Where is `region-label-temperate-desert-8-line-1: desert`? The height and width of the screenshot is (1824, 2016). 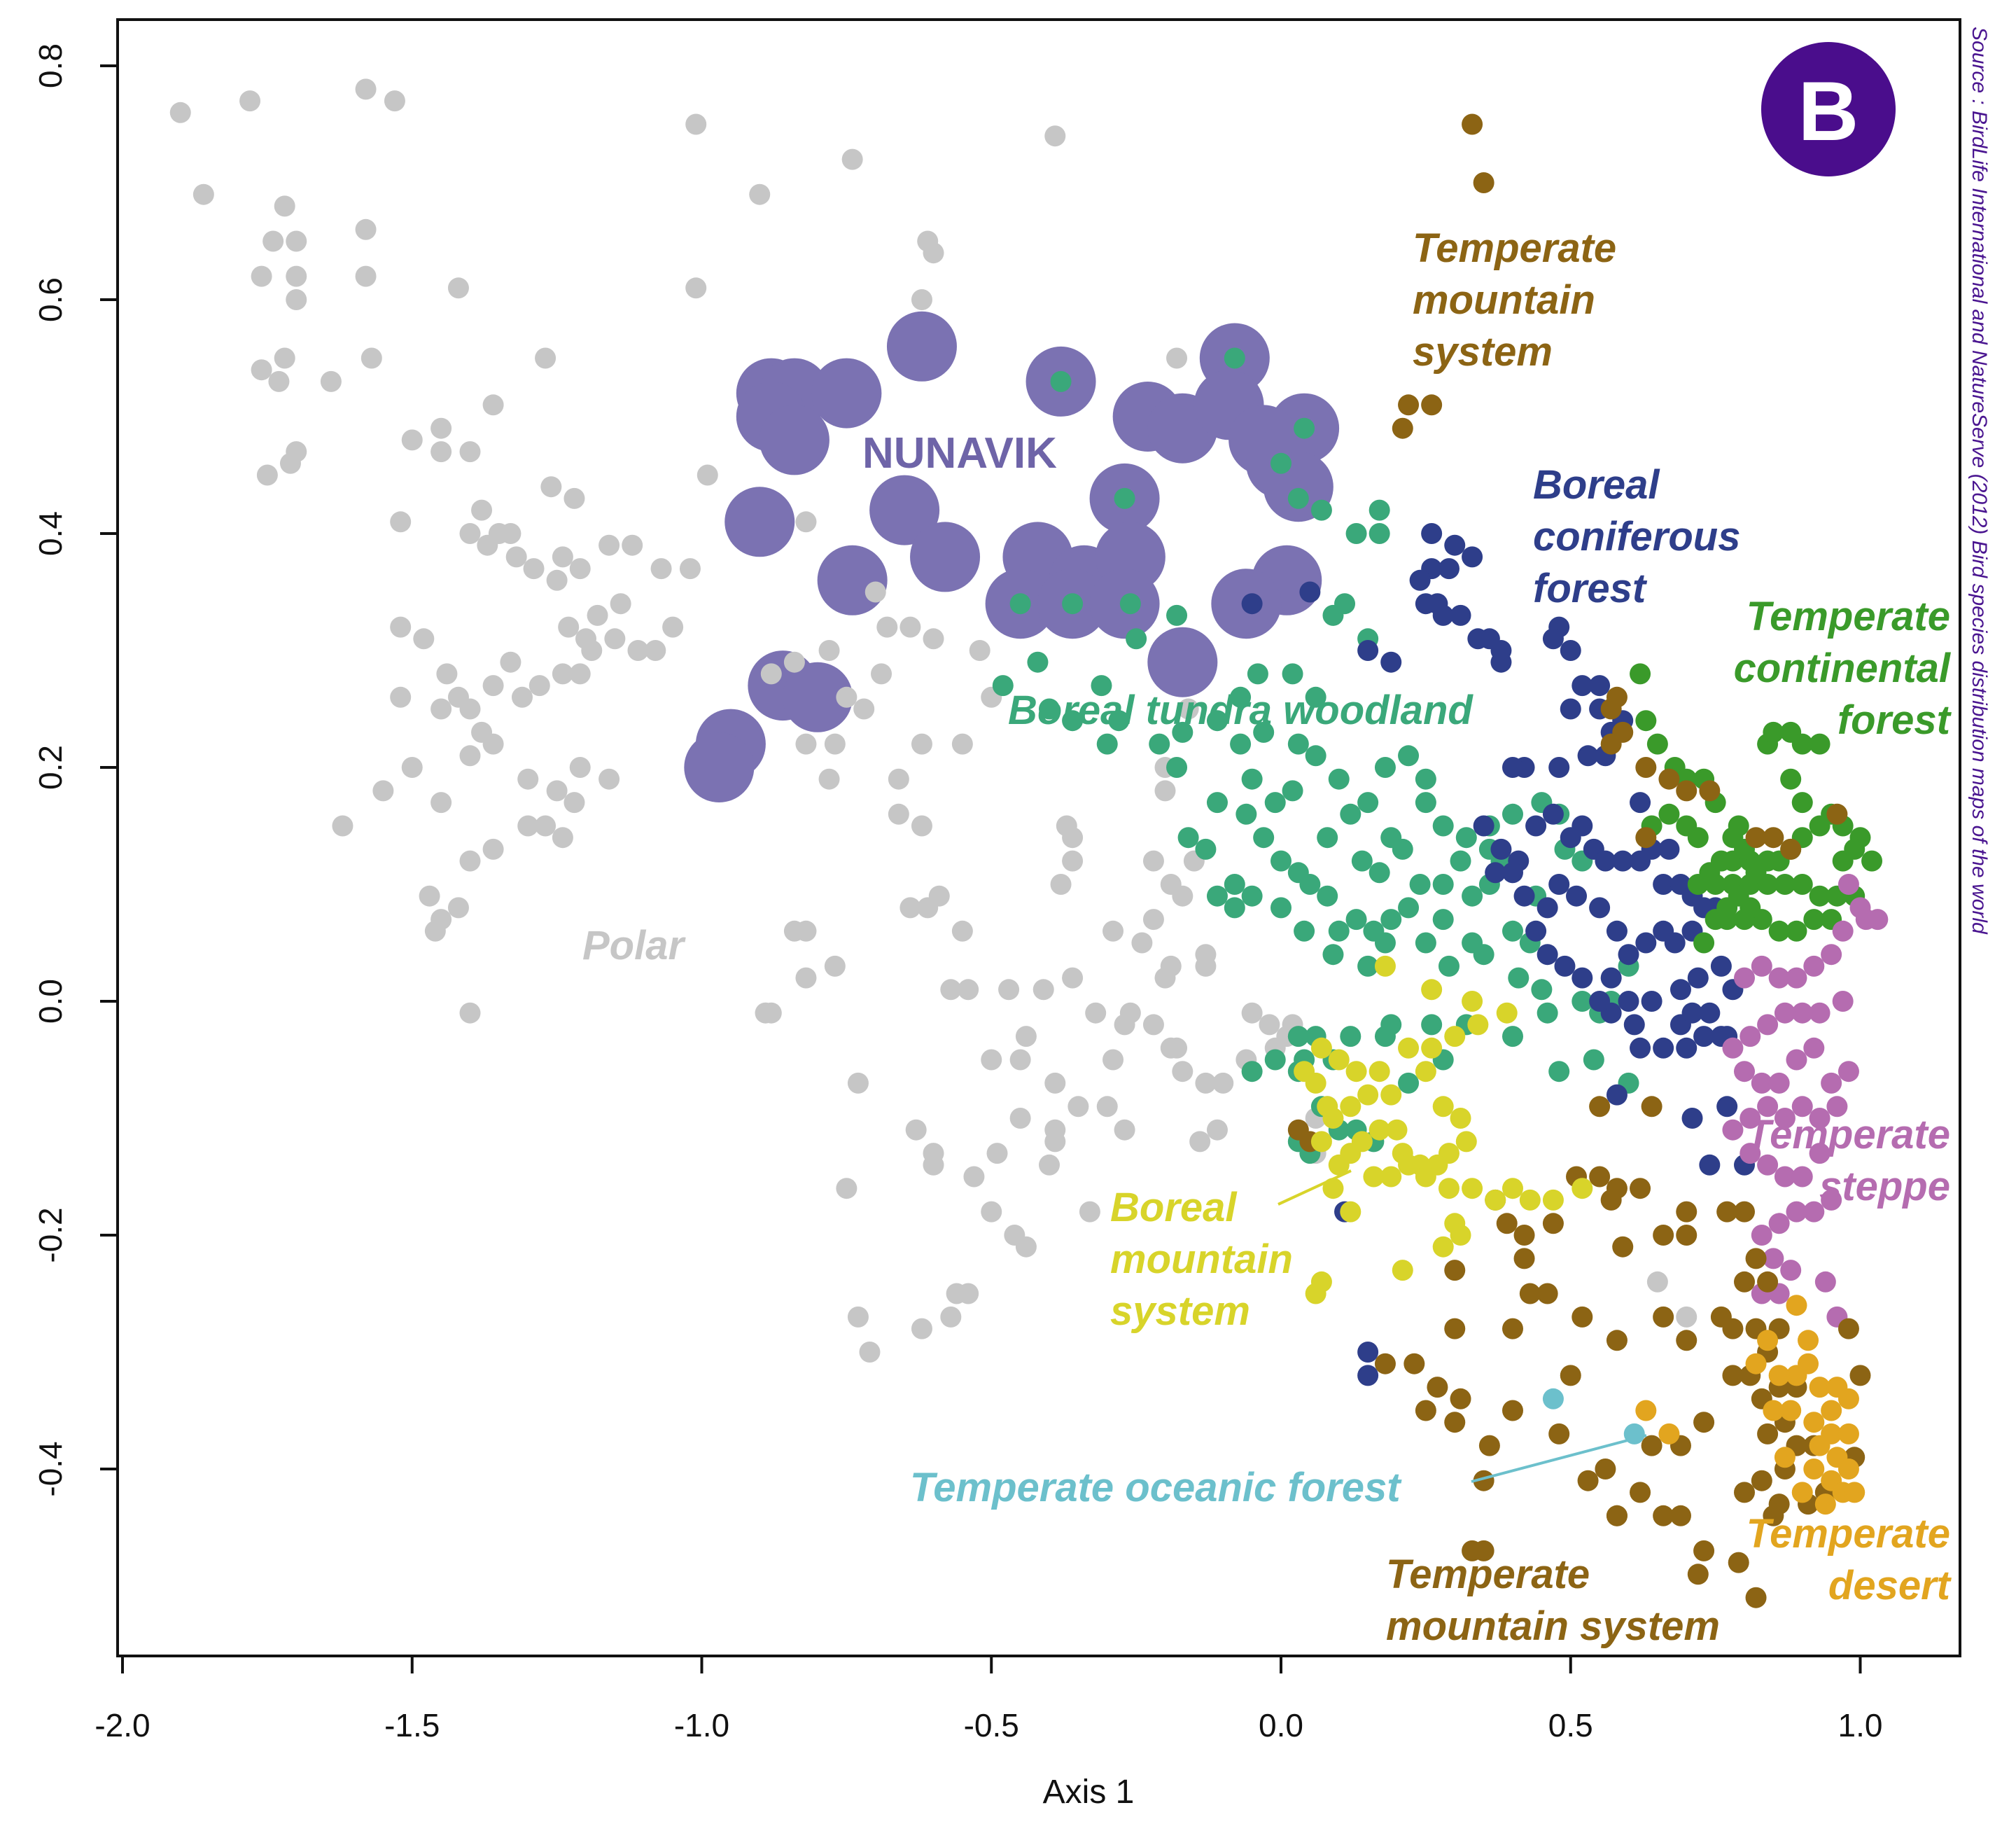
region-label-temperate-desert-8-line-1: desert is located at coordinates (1890, 1585).